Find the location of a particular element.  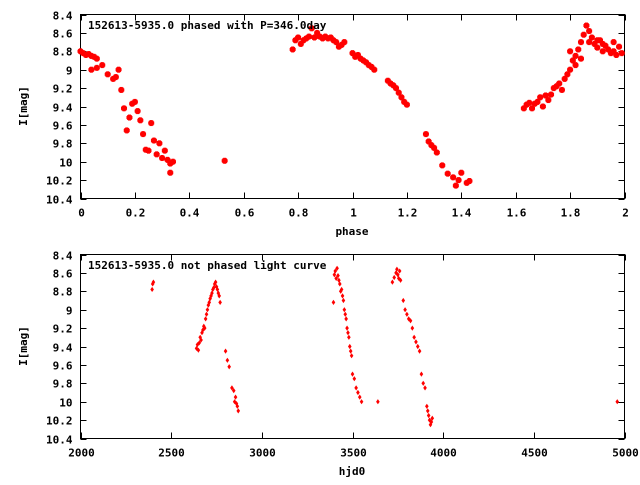

unphased-y-tick-label: 9.8 is located at coordinates (63, 384).